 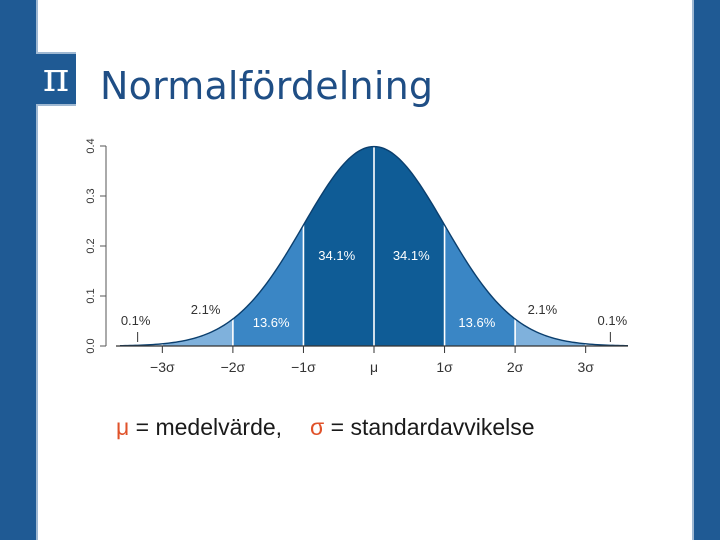 I want to click on labels-layer: 2.1% 13.6% 34.1% 34.1% 13.6% 2.1% 0.1% 0.1%, so click(x=374, y=295).